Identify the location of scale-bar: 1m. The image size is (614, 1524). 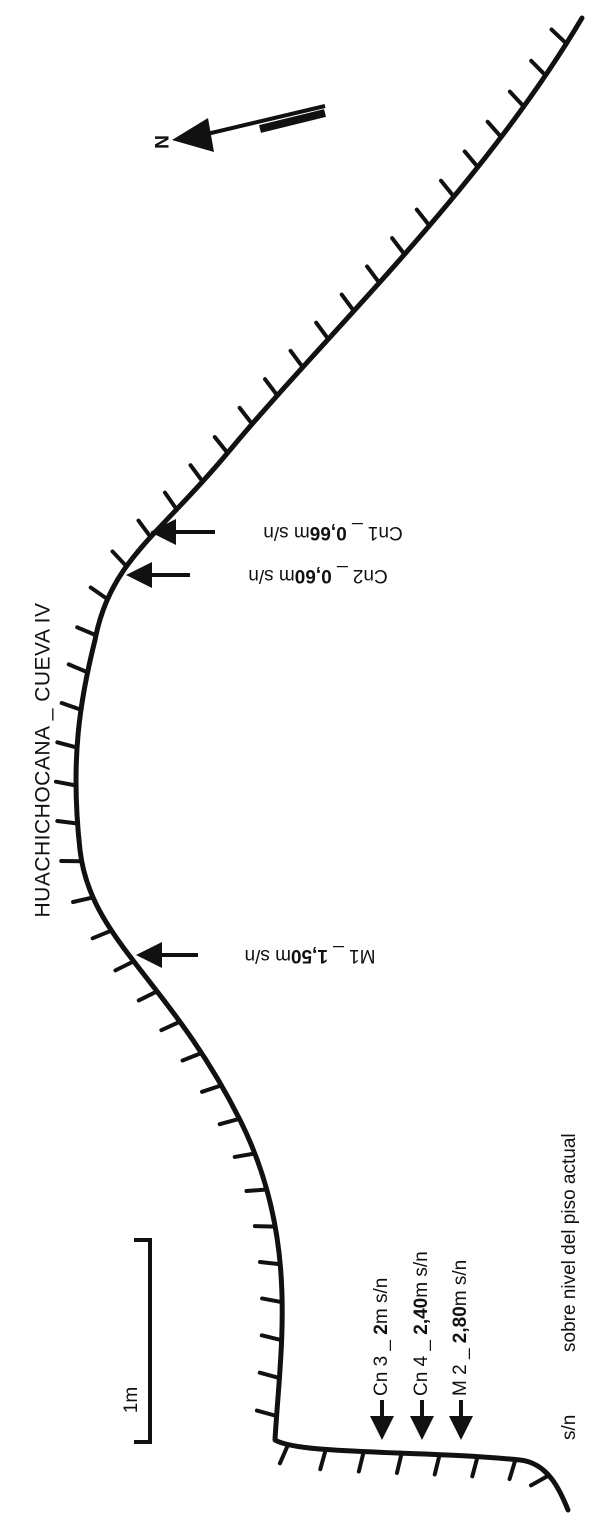
(136, 1341).